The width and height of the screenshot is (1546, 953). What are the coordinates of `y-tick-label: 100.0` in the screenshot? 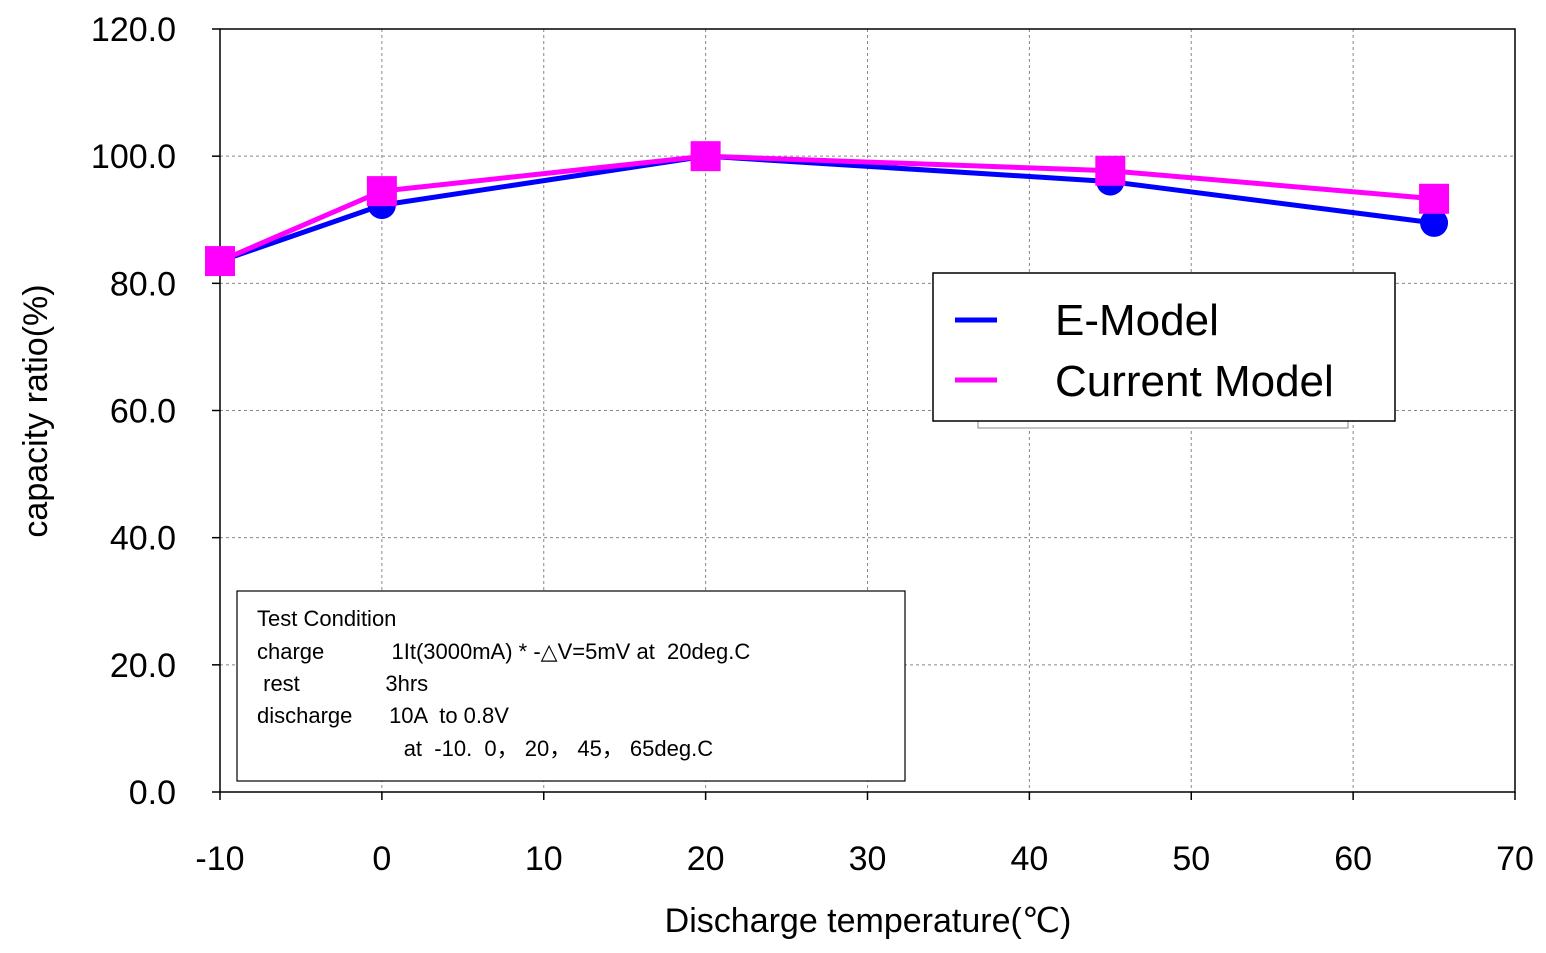 It's located at (133, 157).